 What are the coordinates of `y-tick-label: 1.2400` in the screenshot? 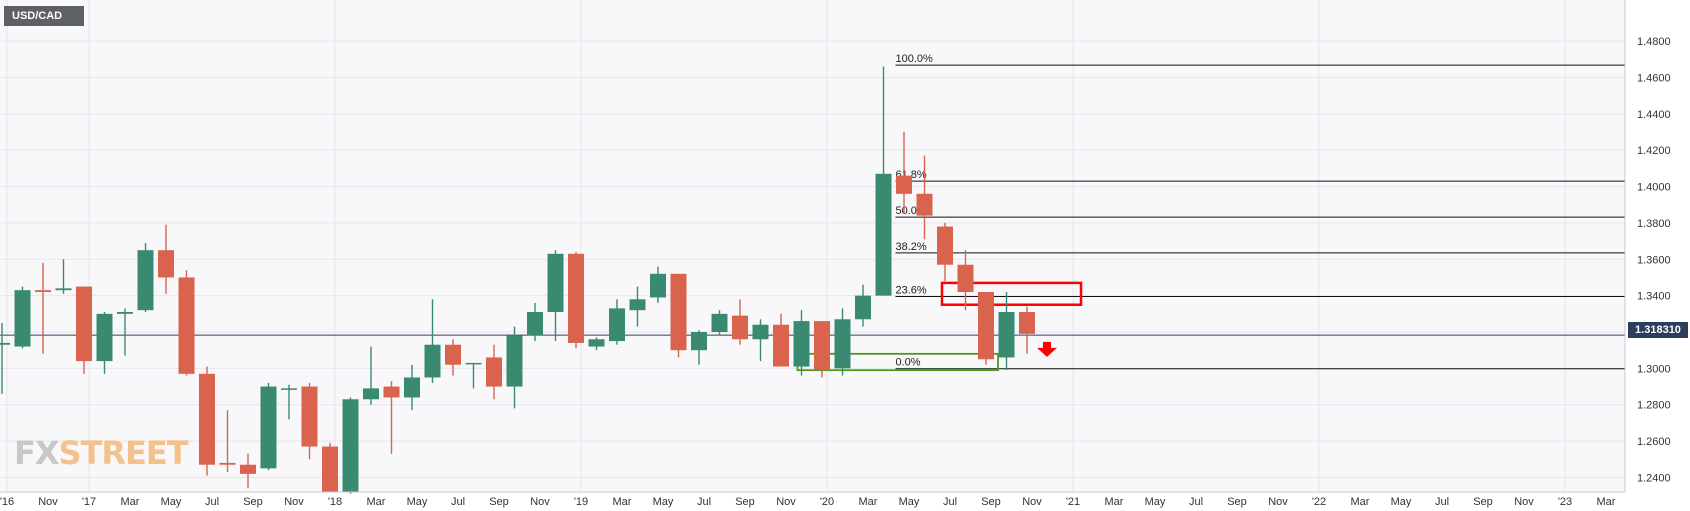 It's located at (1654, 478).